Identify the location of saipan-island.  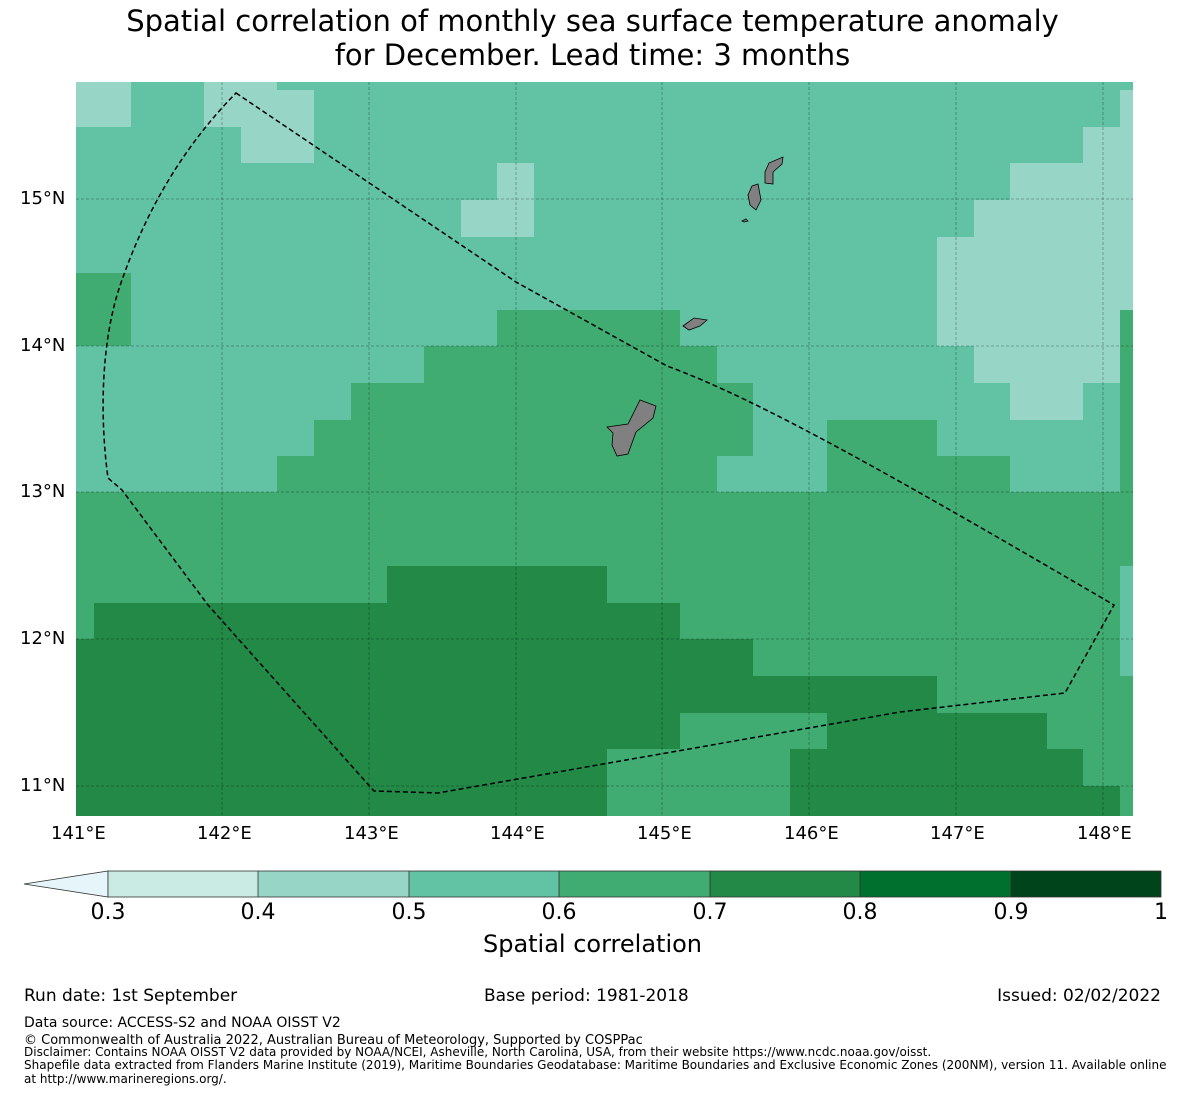
(774, 170).